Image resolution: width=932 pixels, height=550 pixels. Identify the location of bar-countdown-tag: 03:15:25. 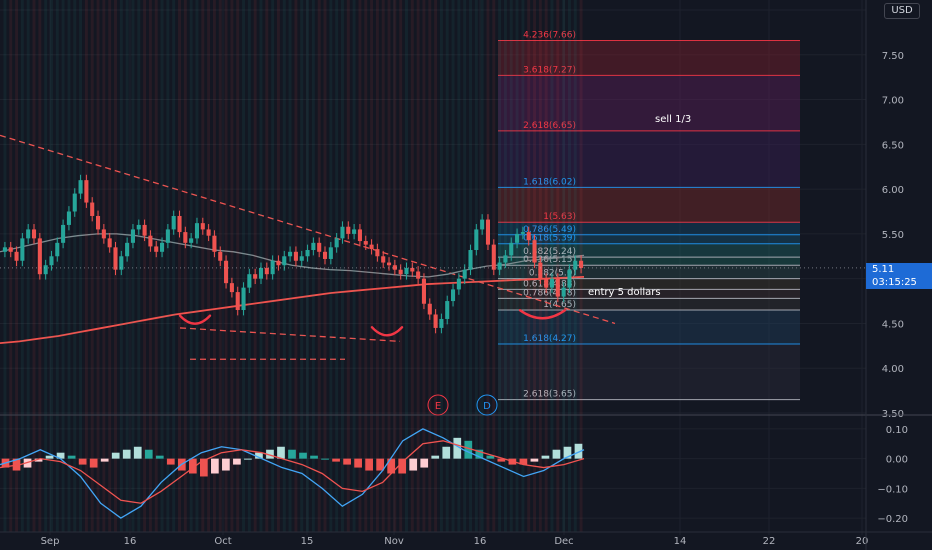
(899, 282).